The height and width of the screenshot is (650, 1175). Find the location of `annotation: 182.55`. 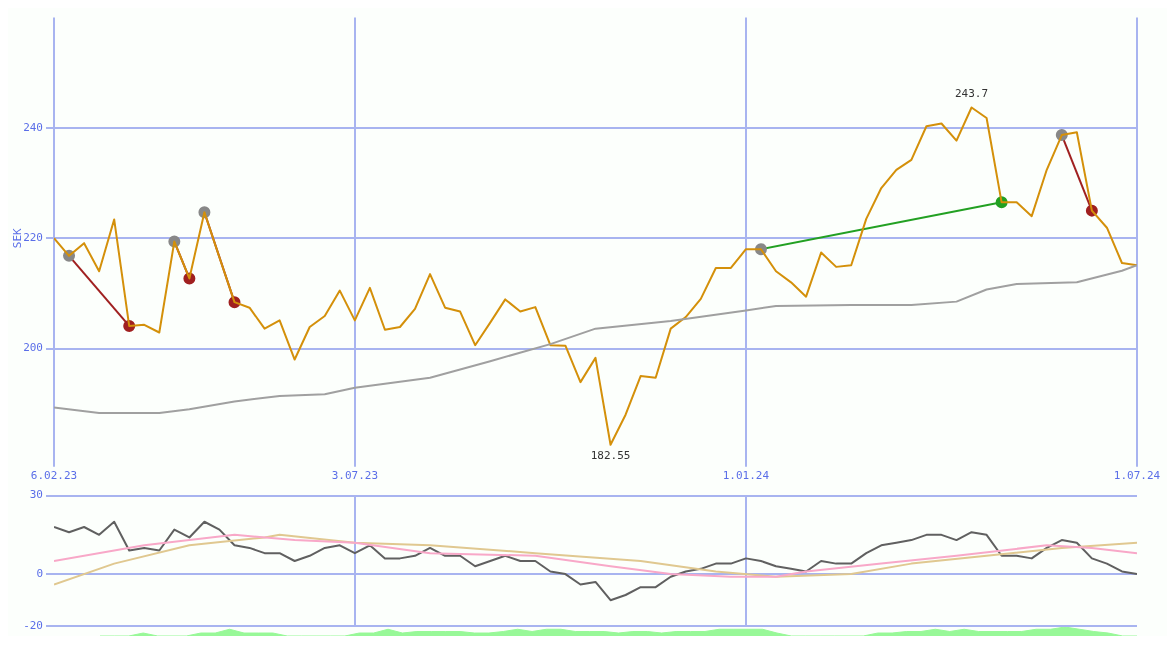

annotation: 182.55 is located at coordinates (610, 456).